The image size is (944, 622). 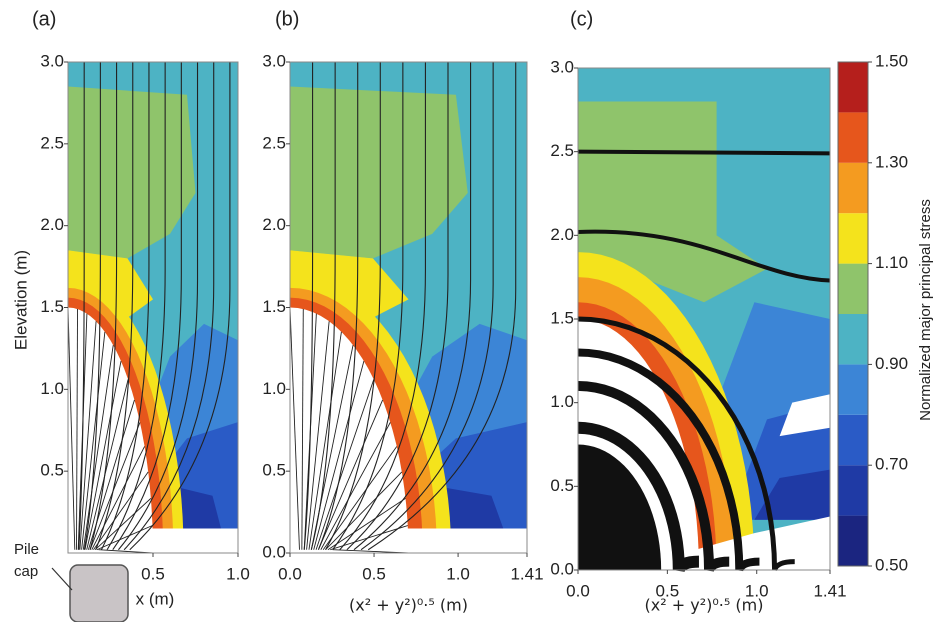 I want to click on colorbar-tick-label: 0.50, so click(x=891, y=564).